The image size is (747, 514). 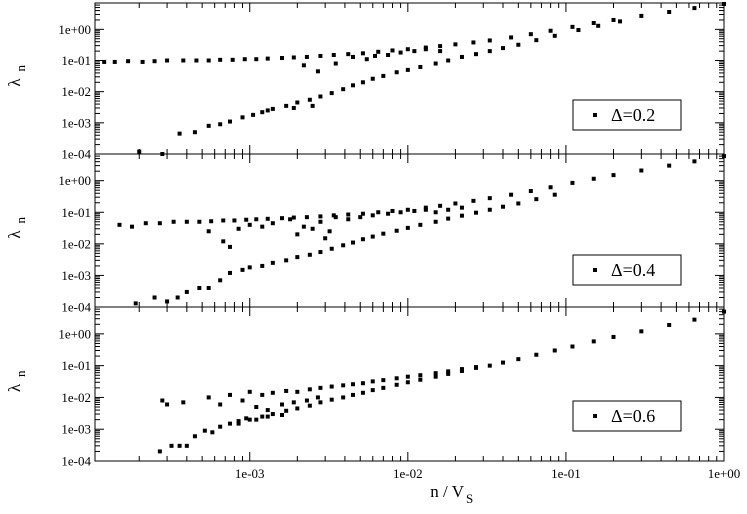 I want to click on x-axis-title: n / V S, so click(x=451, y=494).